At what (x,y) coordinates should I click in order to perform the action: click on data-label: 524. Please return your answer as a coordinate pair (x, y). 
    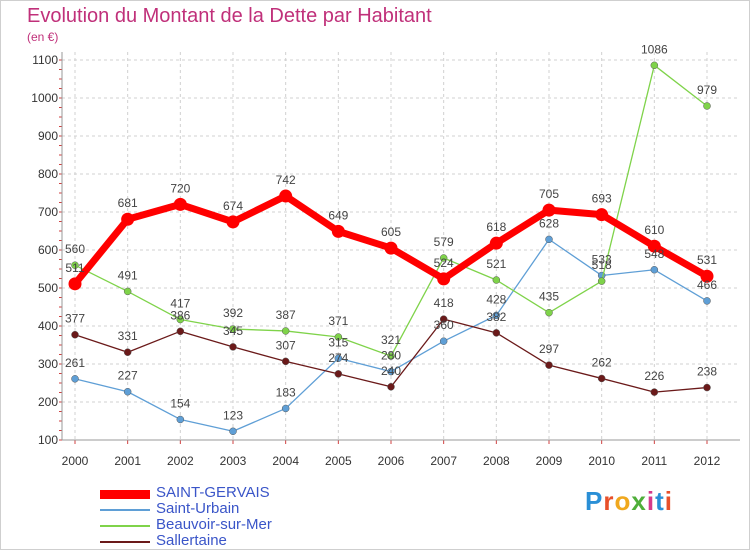
    Looking at the image, I should click on (444, 263).